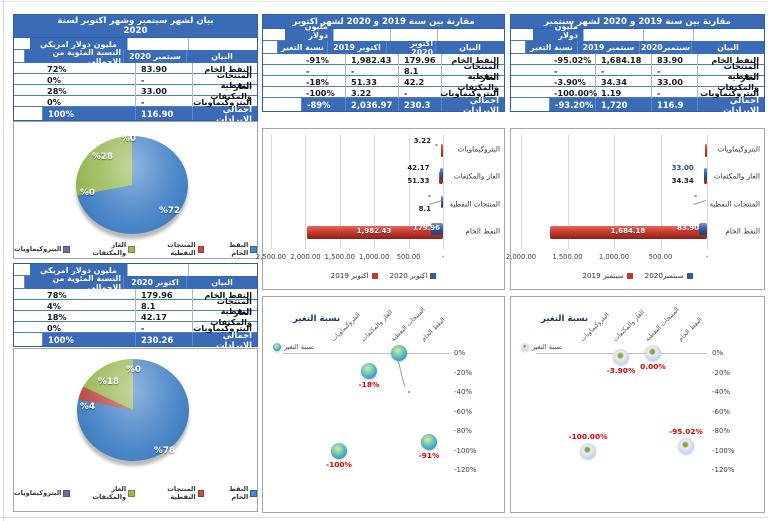  I want to click on legend-label: البتروكيماويات, so click(38, 249).